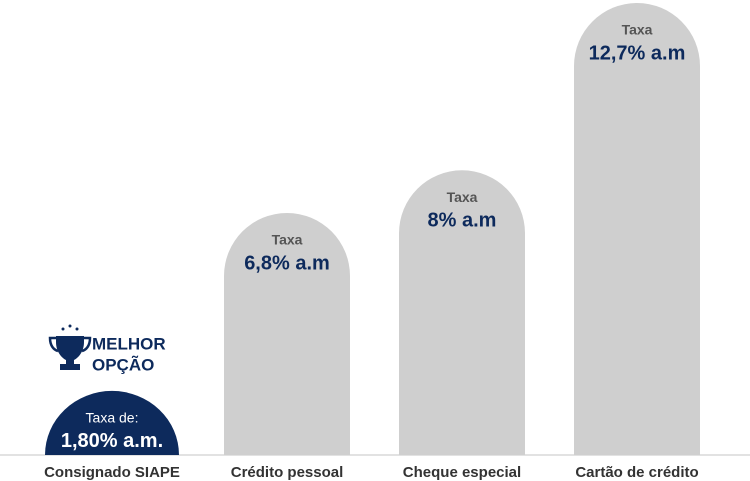  What do you see at coordinates (123, 364) in the screenshot?
I see `badge-text: OPÇÃO` at bounding box center [123, 364].